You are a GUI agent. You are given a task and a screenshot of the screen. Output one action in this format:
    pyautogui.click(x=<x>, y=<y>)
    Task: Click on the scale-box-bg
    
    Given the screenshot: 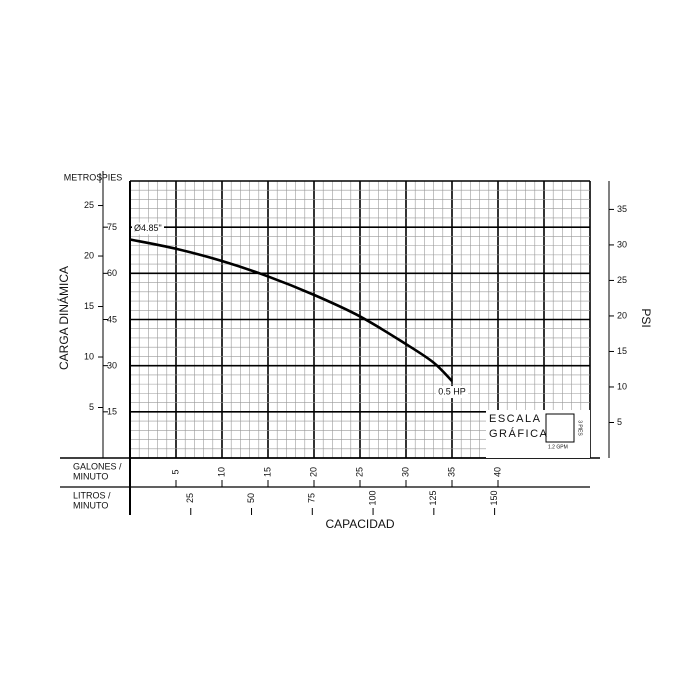 What is the action you would take?
    pyautogui.click(x=538, y=434)
    